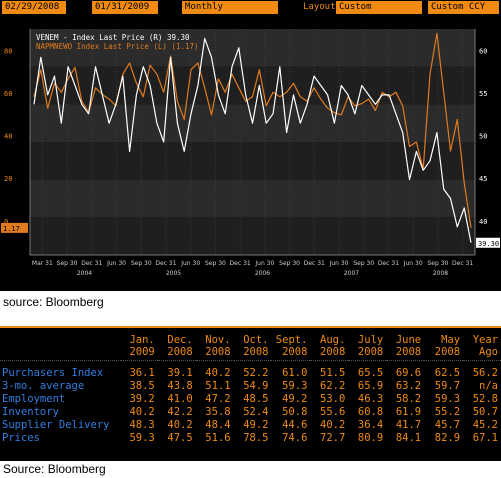  What do you see at coordinates (295, 373) in the screenshot?
I see `table-cell: 61.0` at bounding box center [295, 373].